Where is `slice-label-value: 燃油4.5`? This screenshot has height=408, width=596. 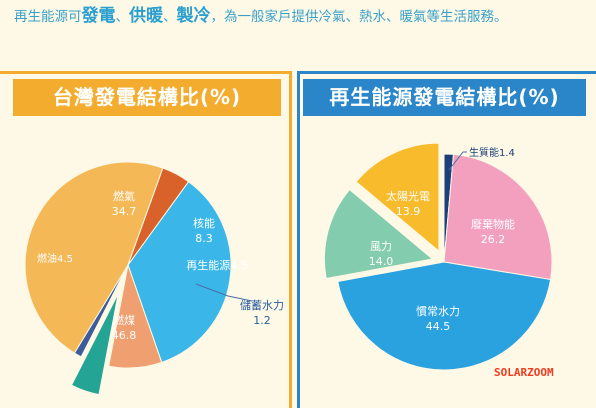
slice-label-value: 燃油4.5 is located at coordinates (55, 258).